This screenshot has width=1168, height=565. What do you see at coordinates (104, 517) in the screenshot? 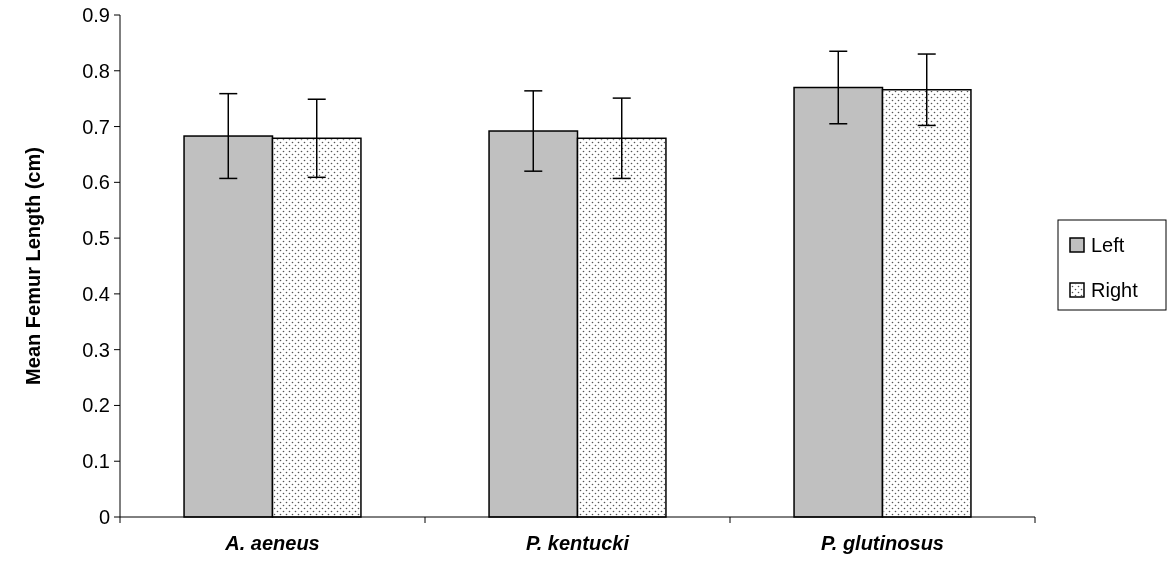
I see `y-tick-label: 0` at bounding box center [104, 517].